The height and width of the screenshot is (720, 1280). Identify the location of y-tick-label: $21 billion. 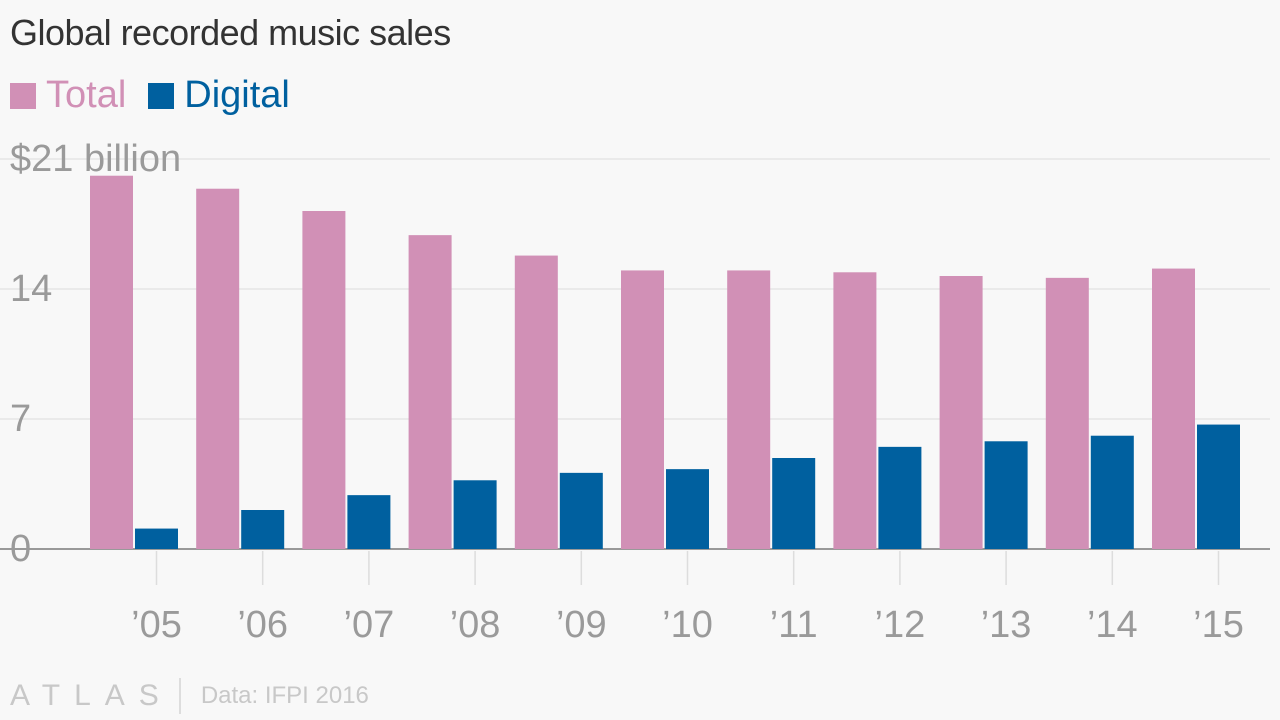
(95, 159).